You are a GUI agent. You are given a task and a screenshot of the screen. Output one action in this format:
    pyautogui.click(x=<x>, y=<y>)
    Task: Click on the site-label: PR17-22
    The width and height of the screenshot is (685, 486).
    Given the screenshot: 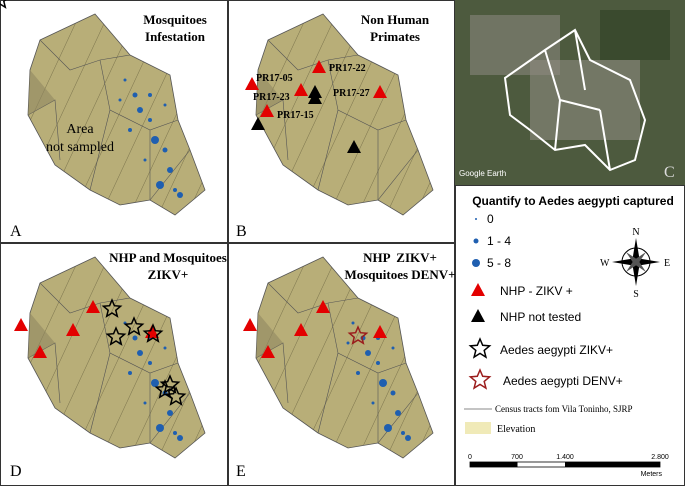 What is the action you would take?
    pyautogui.click(x=347, y=68)
    